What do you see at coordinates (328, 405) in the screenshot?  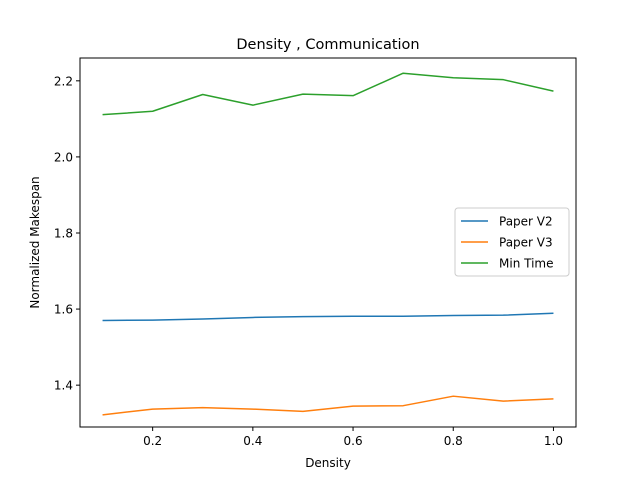 I see `series-line-paper-v3` at bounding box center [328, 405].